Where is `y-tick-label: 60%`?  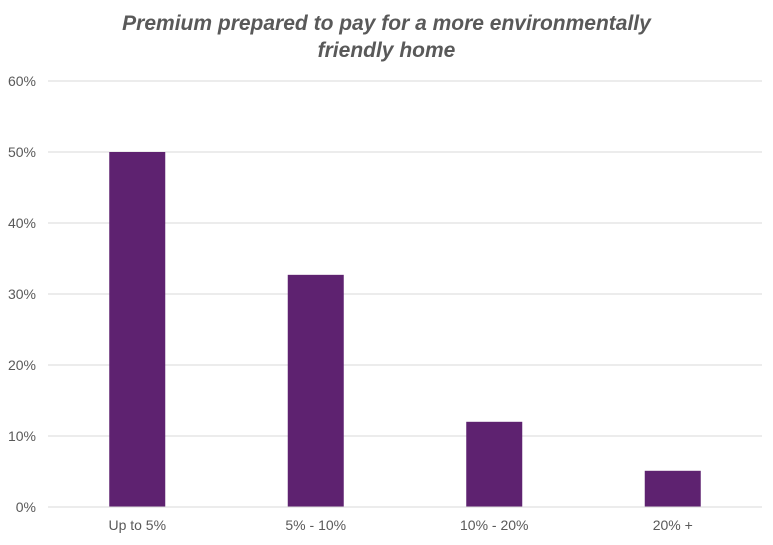
y-tick-label: 60% is located at coordinates (22, 81).